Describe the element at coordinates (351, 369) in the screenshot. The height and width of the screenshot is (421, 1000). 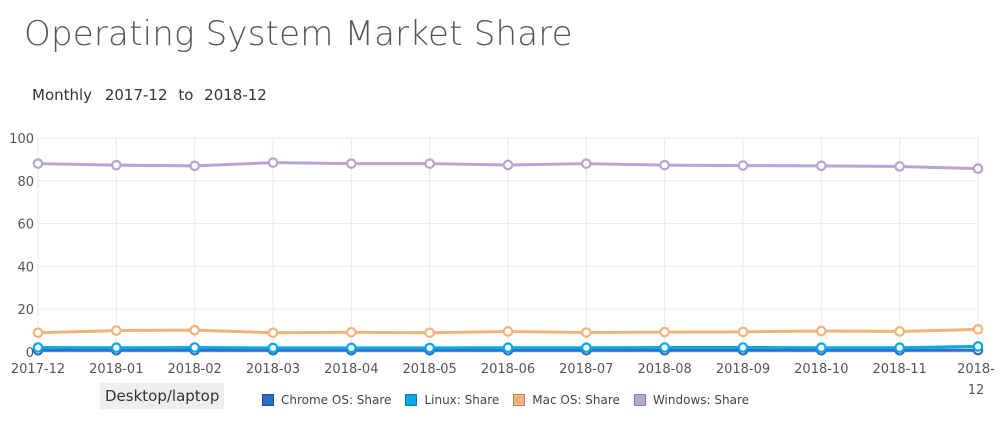
I see `x-tick-label: 2018-04` at that location.